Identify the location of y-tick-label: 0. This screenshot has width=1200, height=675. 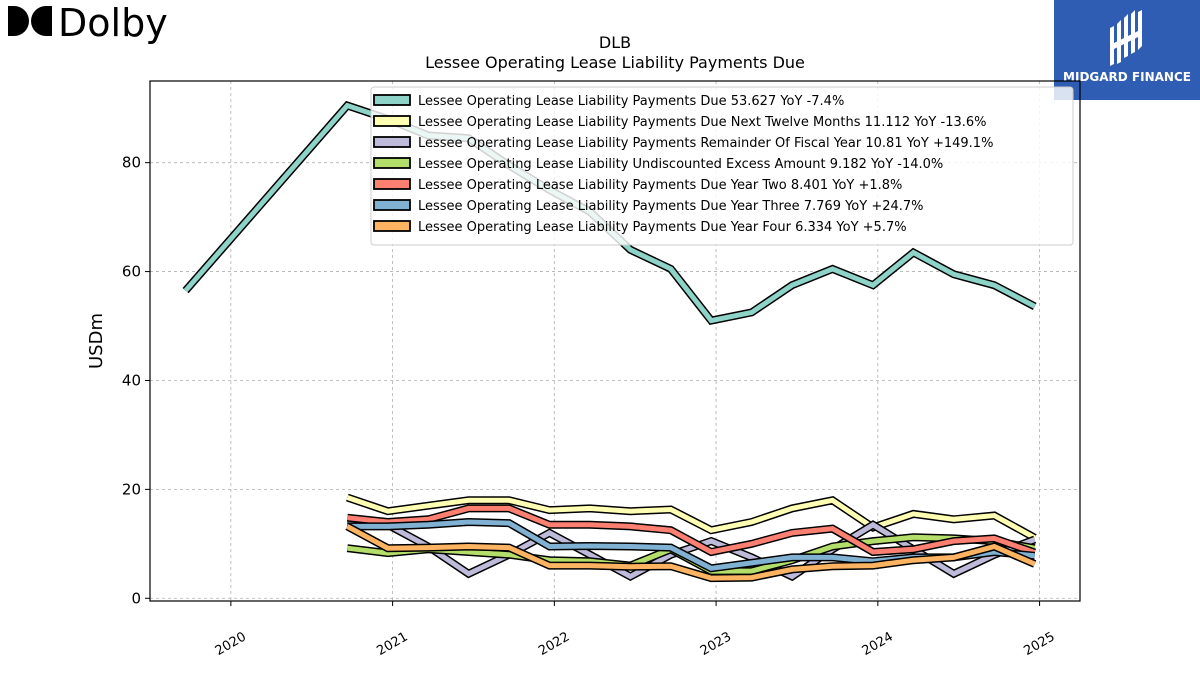
(136, 598).